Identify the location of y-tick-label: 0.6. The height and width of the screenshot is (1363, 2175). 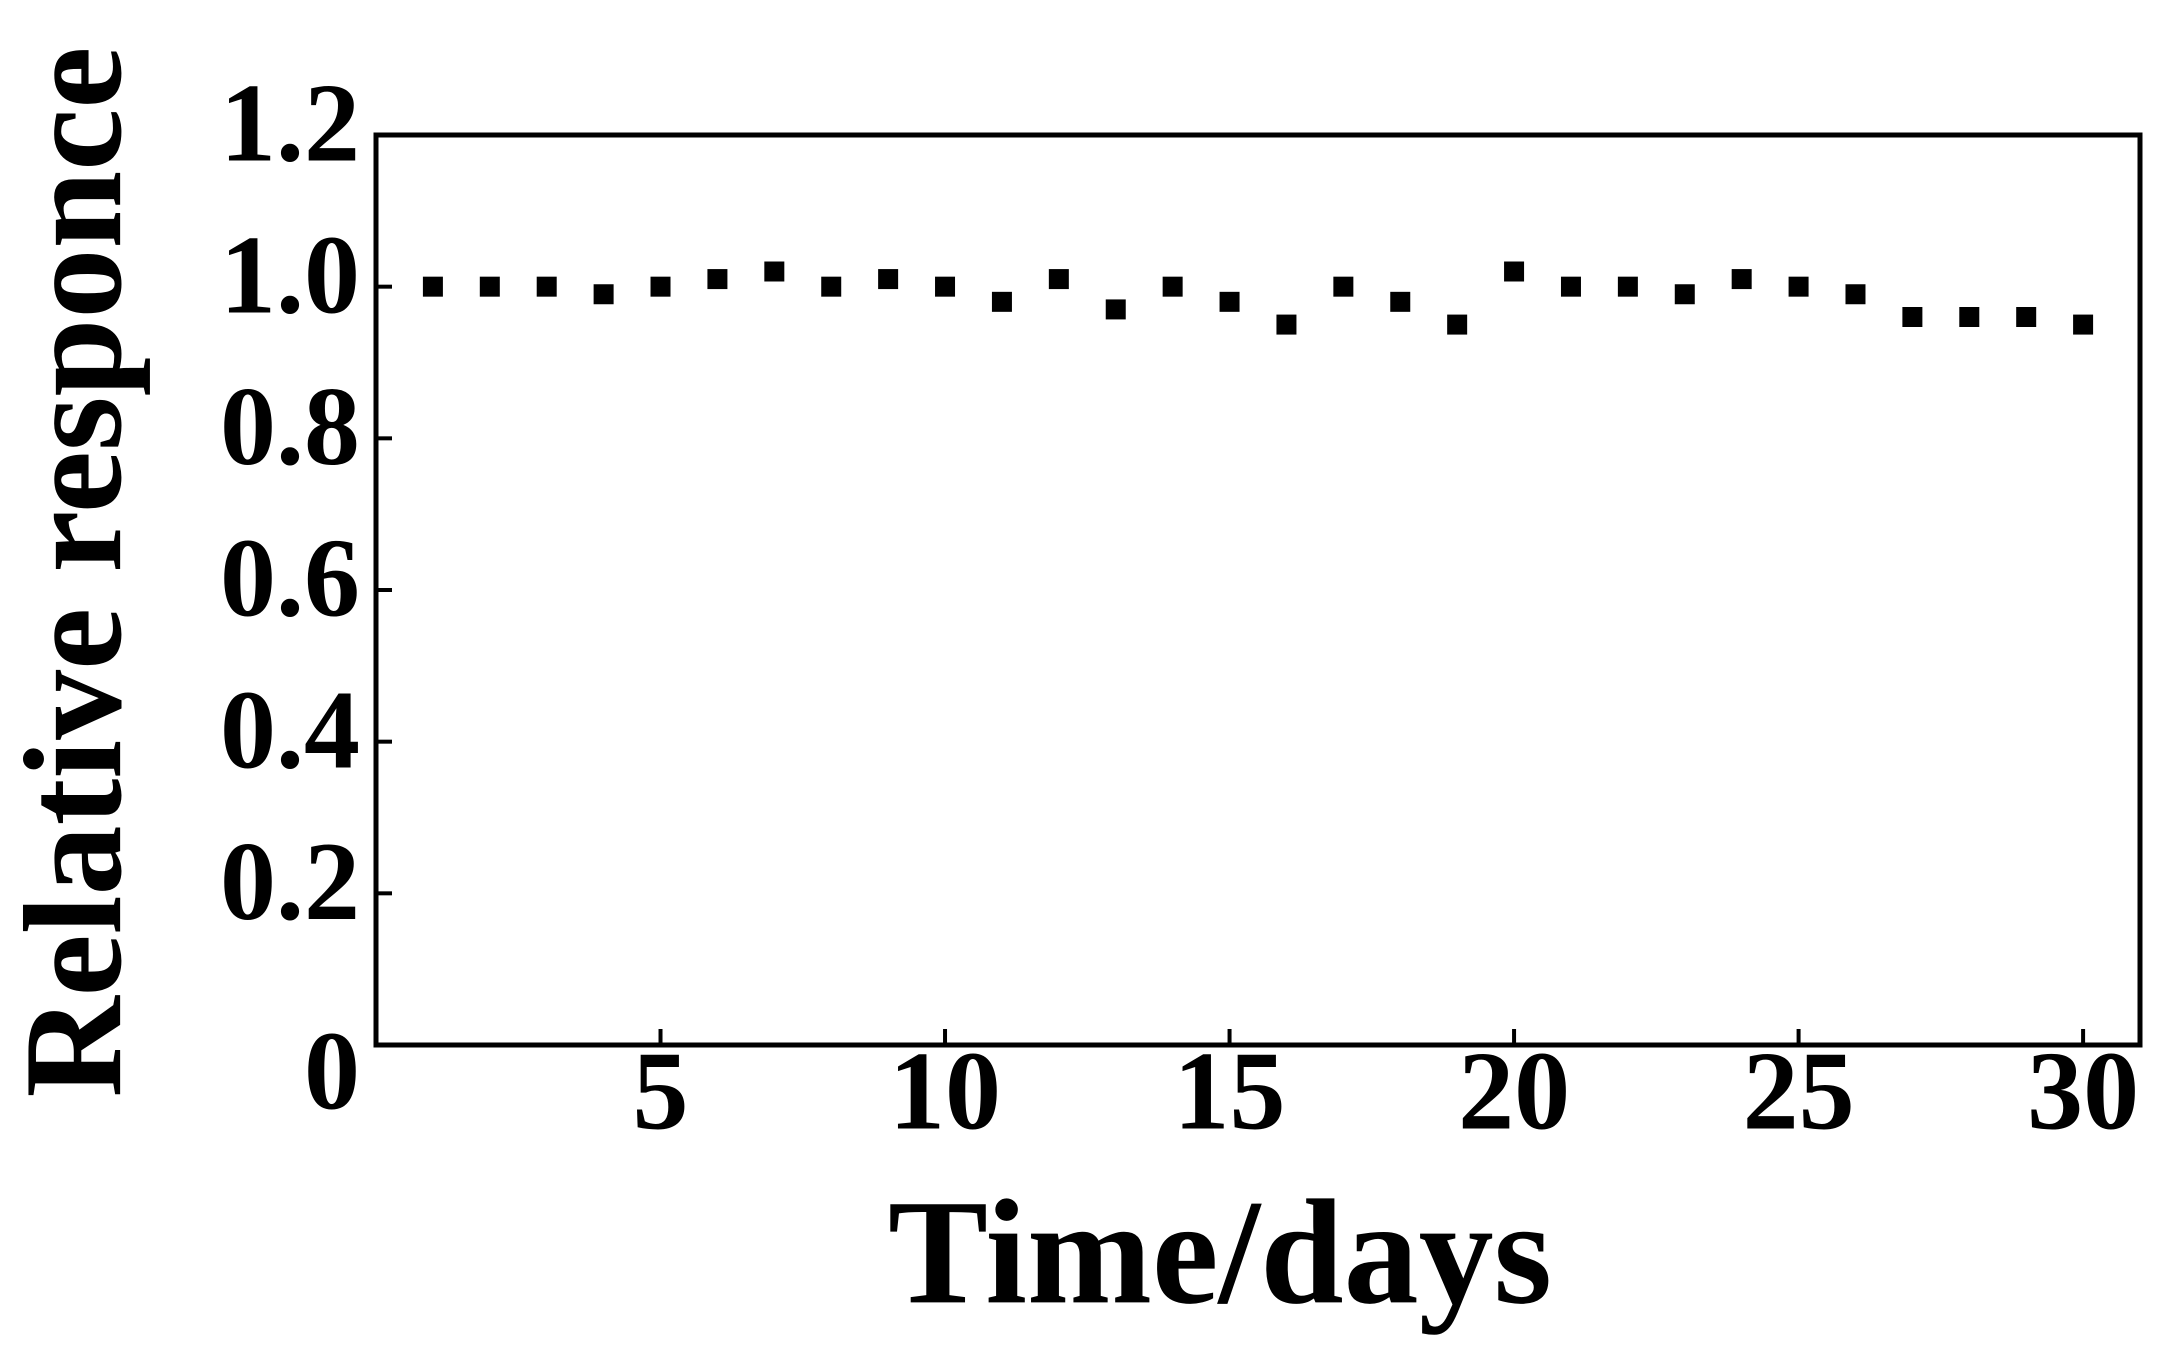
(290, 579).